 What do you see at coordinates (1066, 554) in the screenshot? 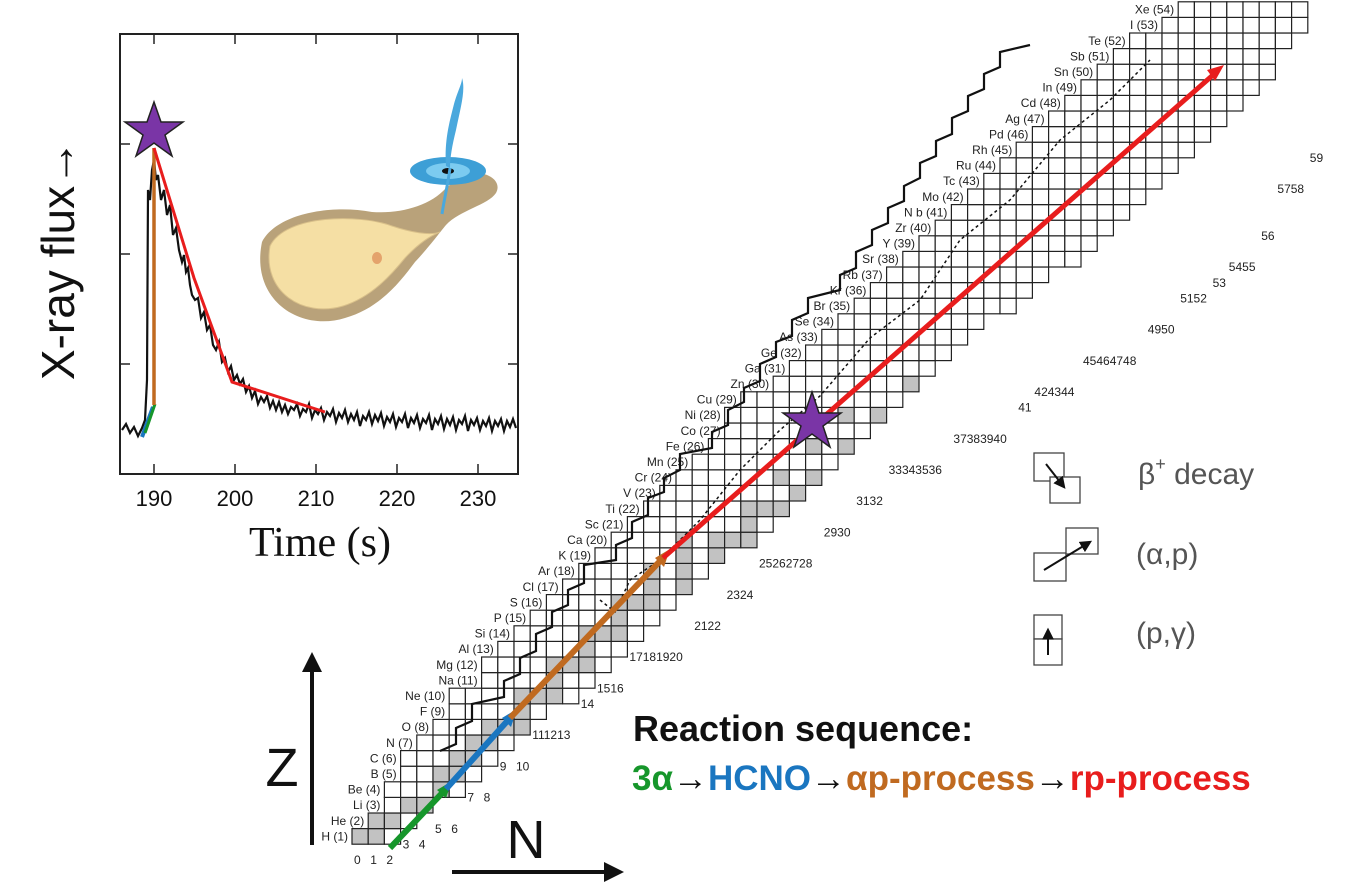
I see `alpha-p-icon` at bounding box center [1066, 554].